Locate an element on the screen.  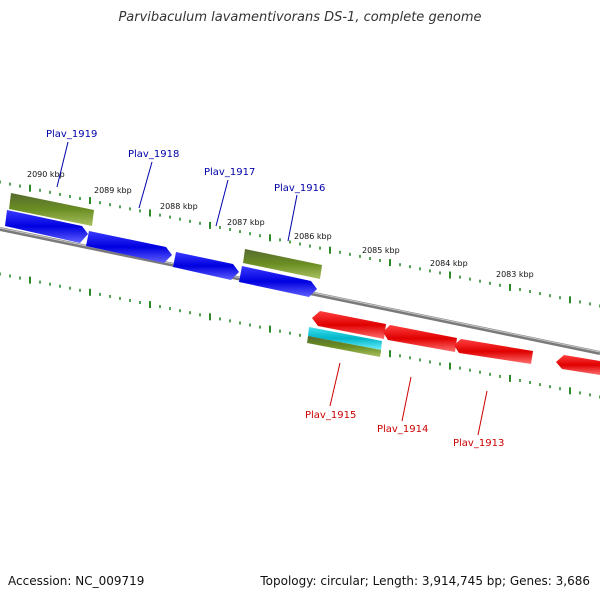
forward-gene-features is located at coordinates (165, 236).